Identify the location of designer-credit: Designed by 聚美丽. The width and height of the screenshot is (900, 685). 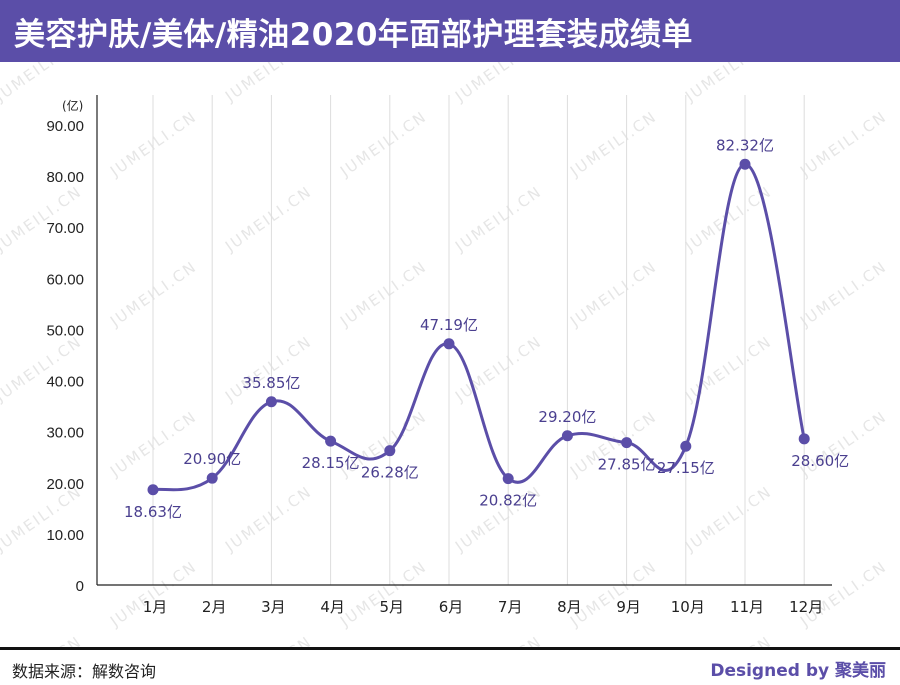
(798, 671).